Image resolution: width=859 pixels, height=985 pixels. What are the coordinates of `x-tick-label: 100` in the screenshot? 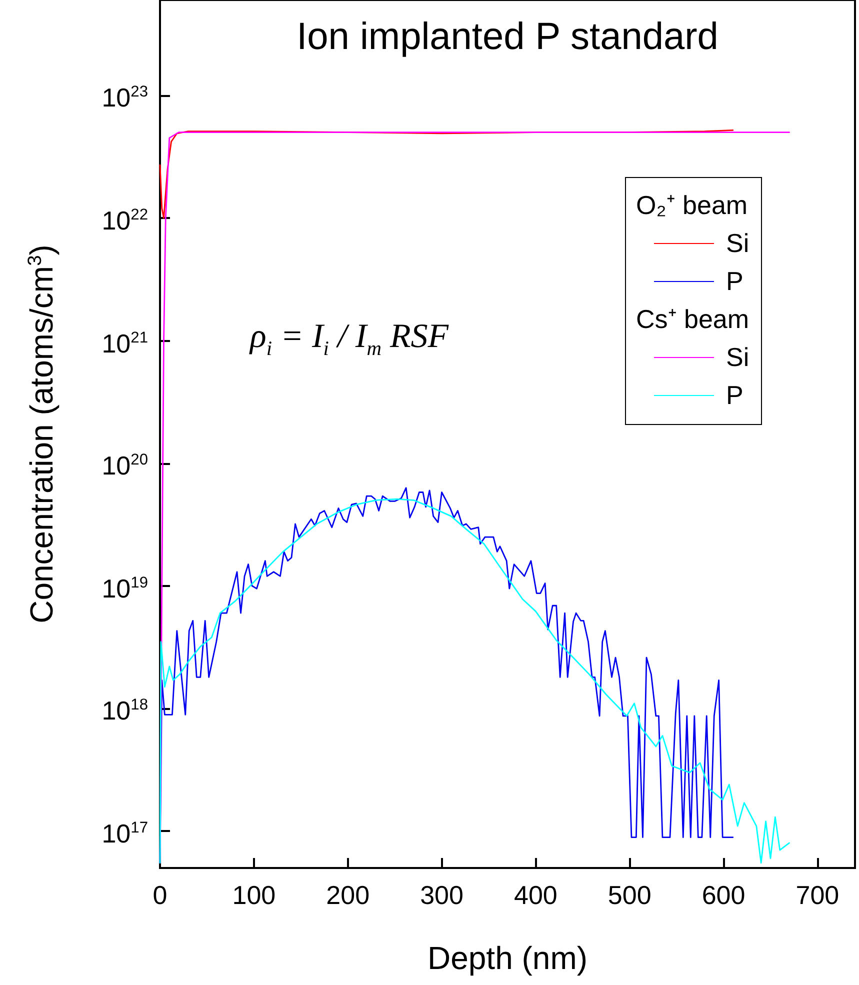 It's located at (254, 895).